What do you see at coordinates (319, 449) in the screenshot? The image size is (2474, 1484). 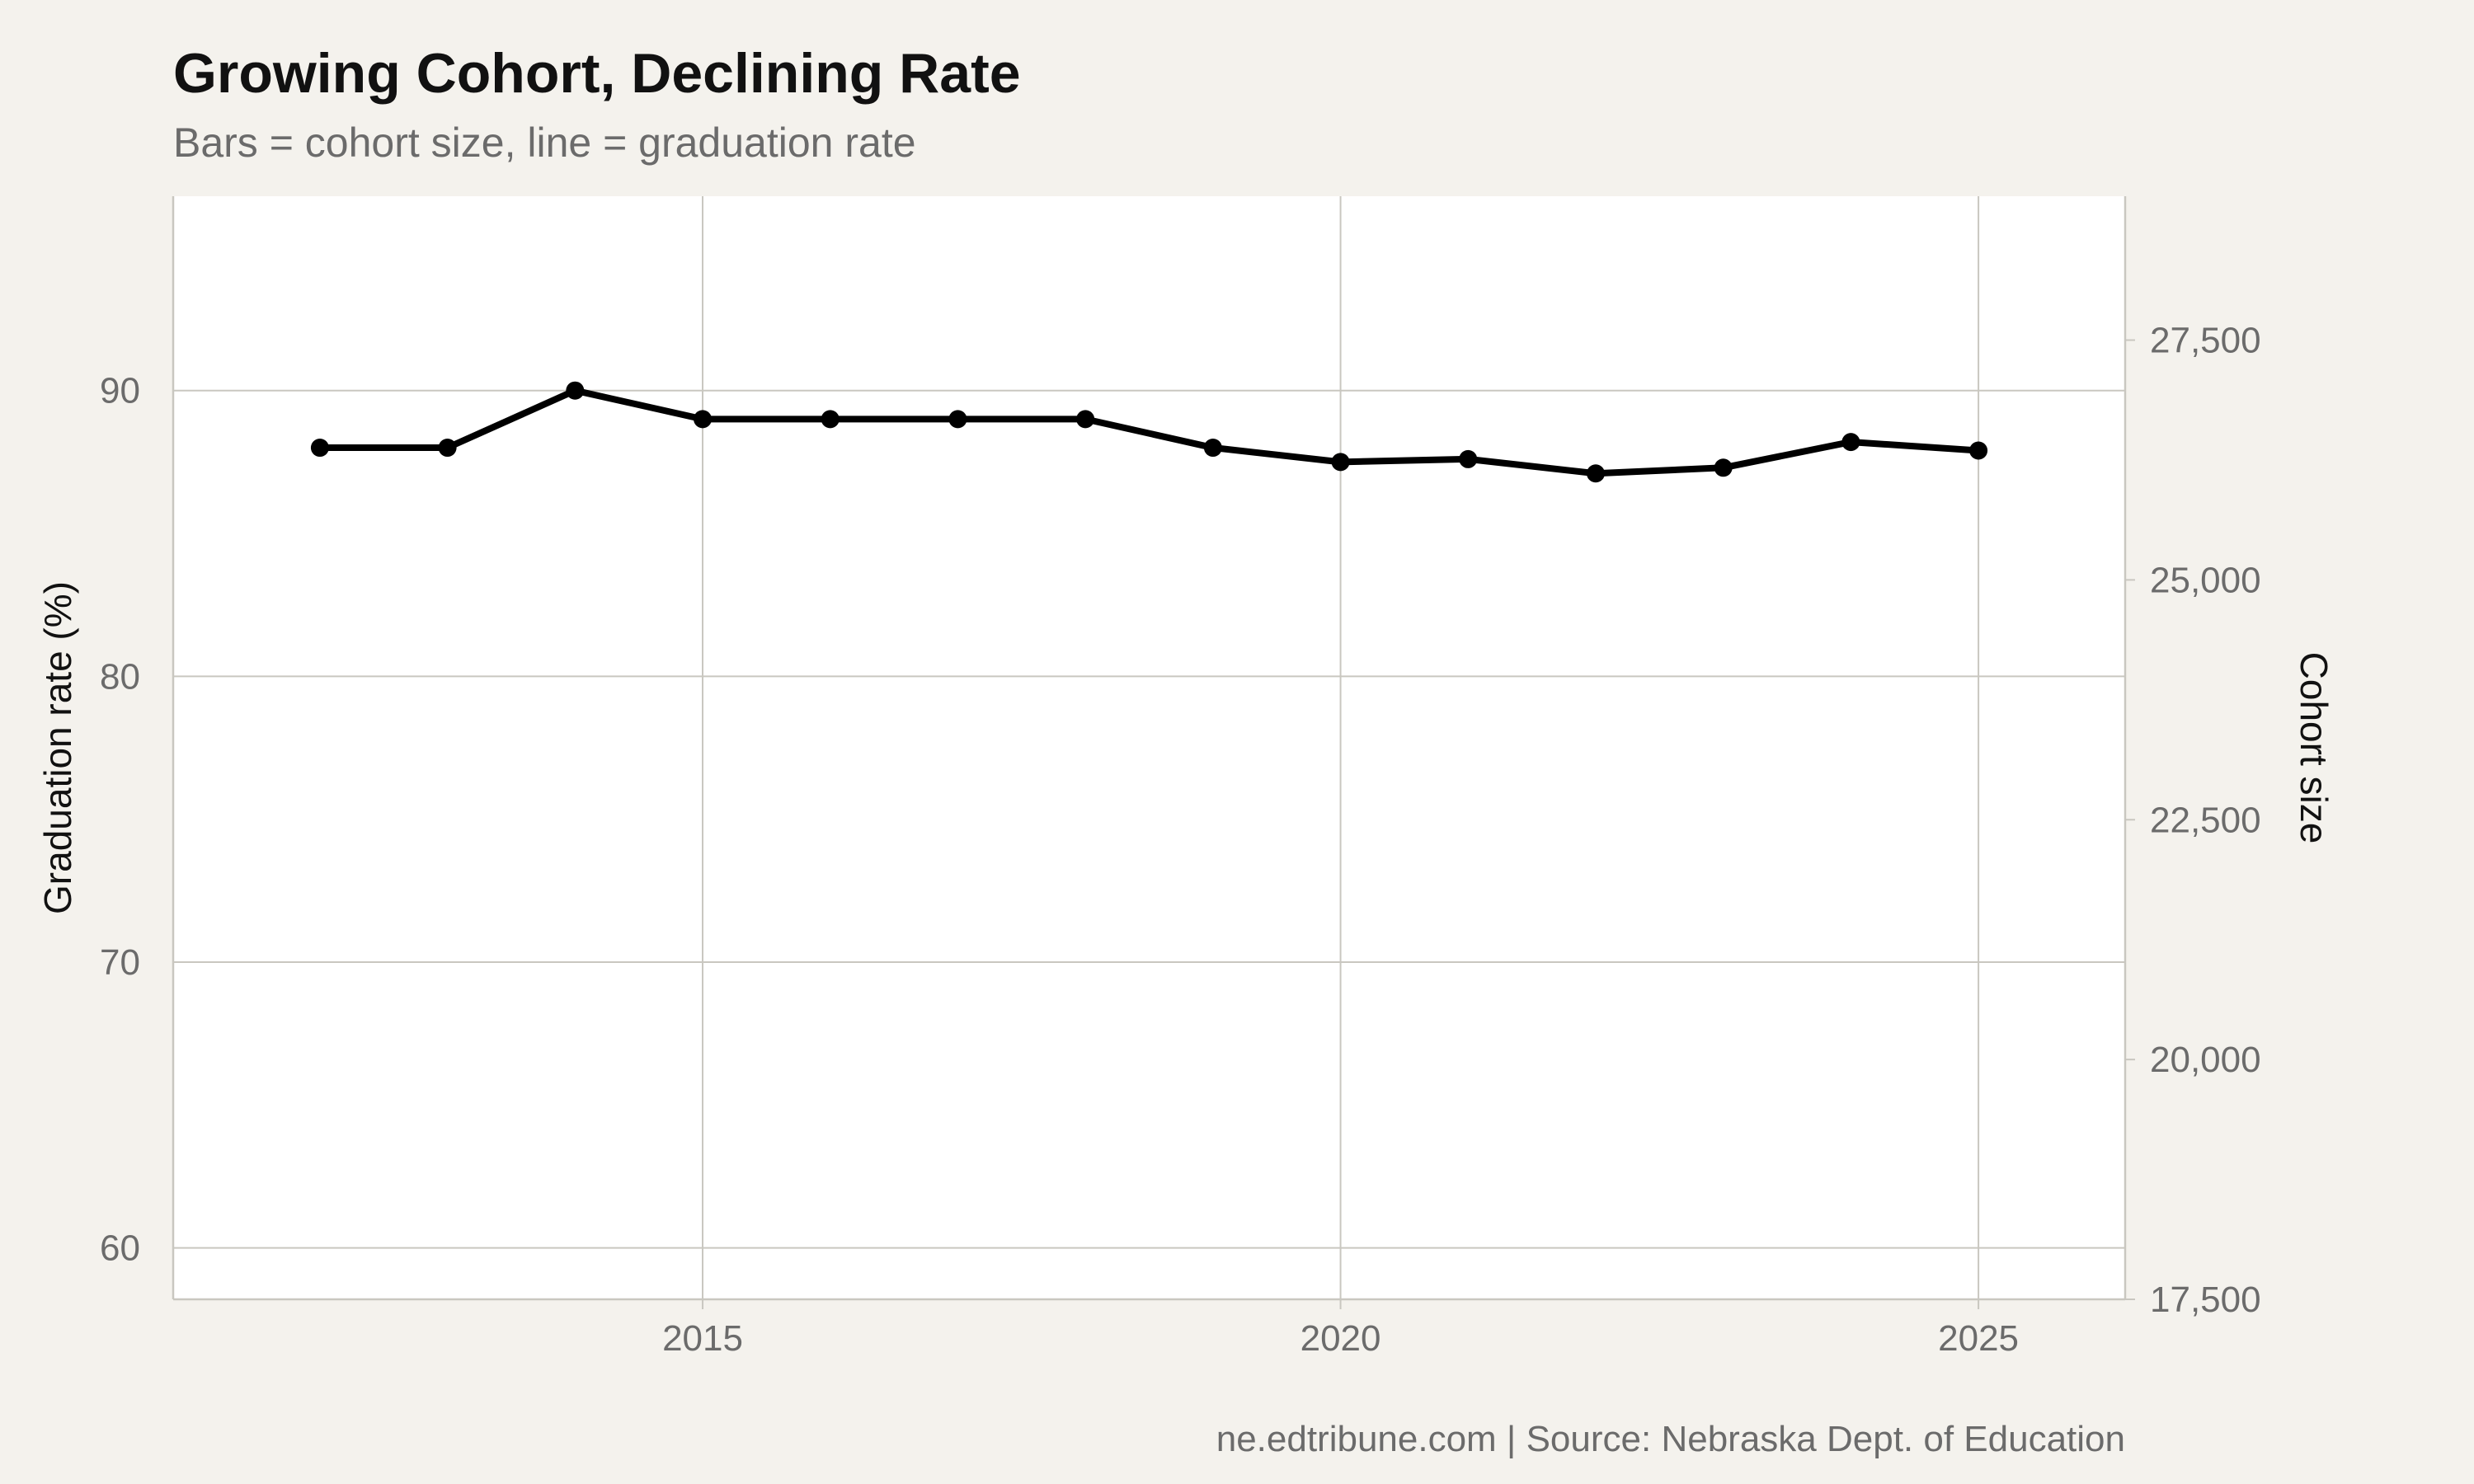 I see `data-point-2012` at bounding box center [319, 449].